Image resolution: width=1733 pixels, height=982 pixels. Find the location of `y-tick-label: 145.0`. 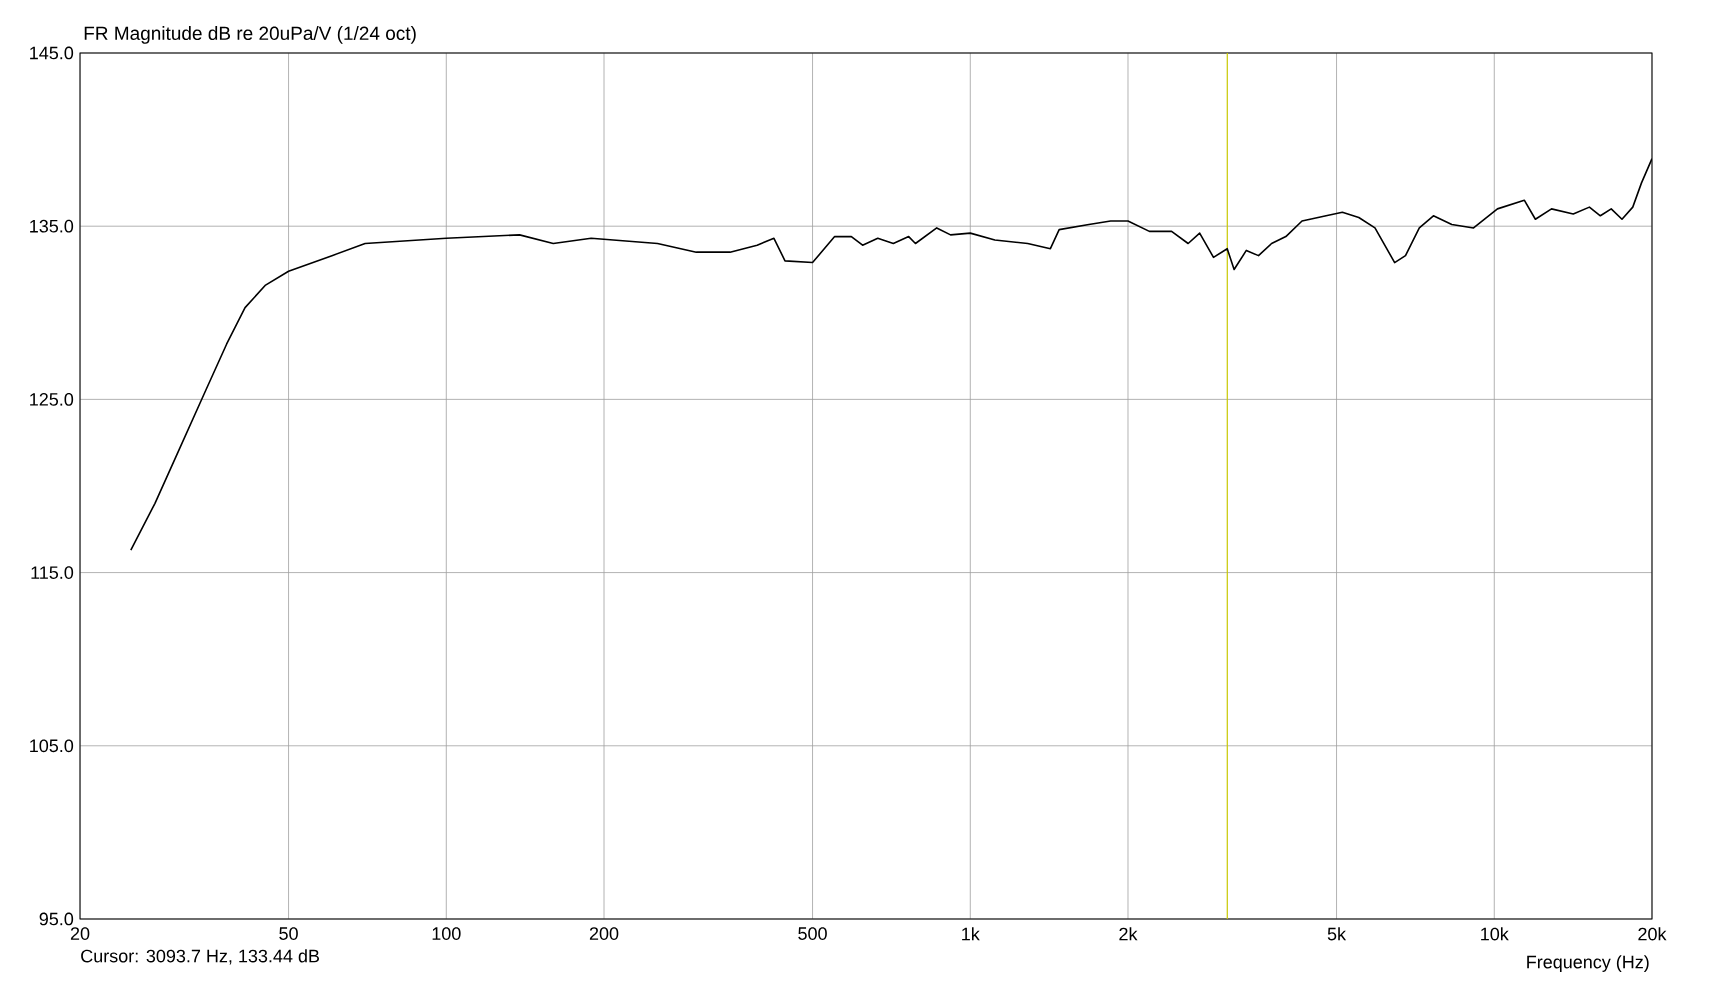

y-tick-label: 145.0 is located at coordinates (52, 53).